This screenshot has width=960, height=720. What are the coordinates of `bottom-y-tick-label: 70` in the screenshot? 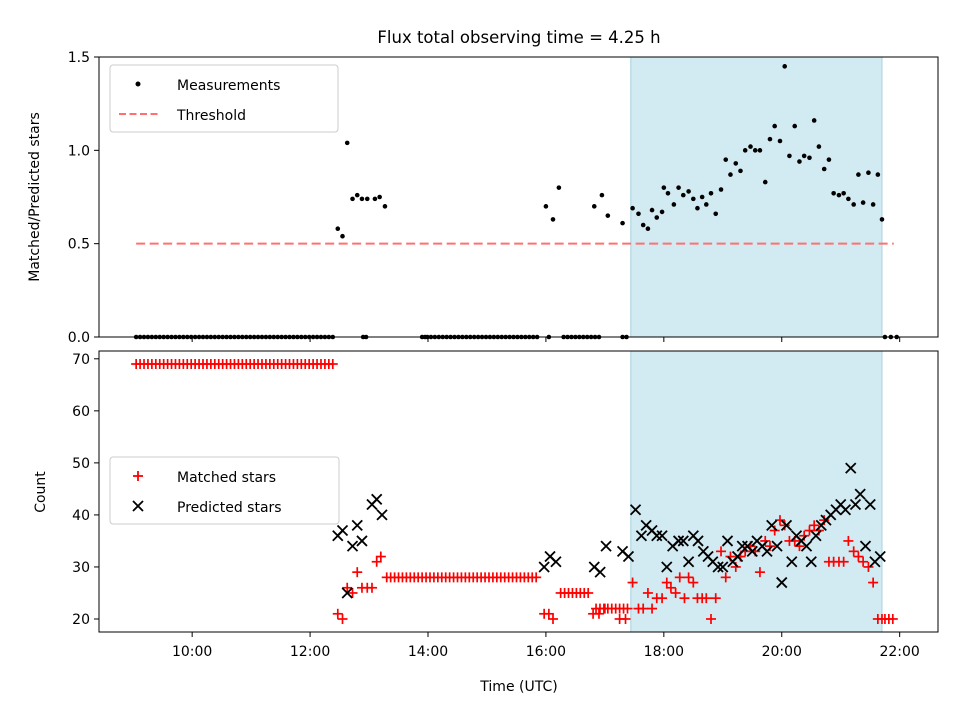 It's located at (81, 360).